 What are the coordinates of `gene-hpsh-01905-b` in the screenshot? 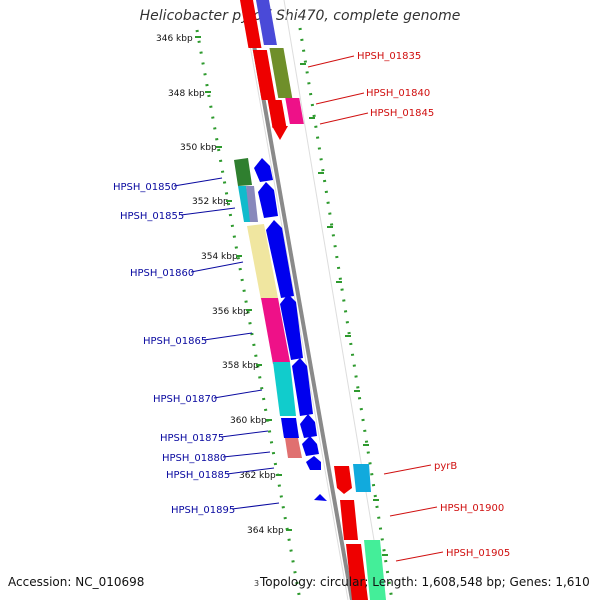 It's located at (375, 570).